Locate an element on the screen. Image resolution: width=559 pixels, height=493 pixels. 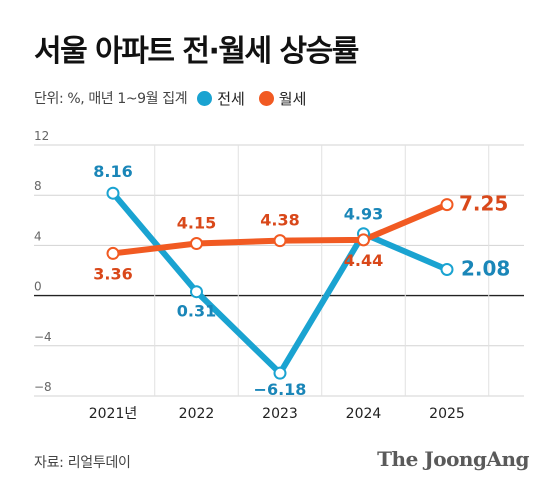
x-tick-label: 2024 is located at coordinates (364, 414).